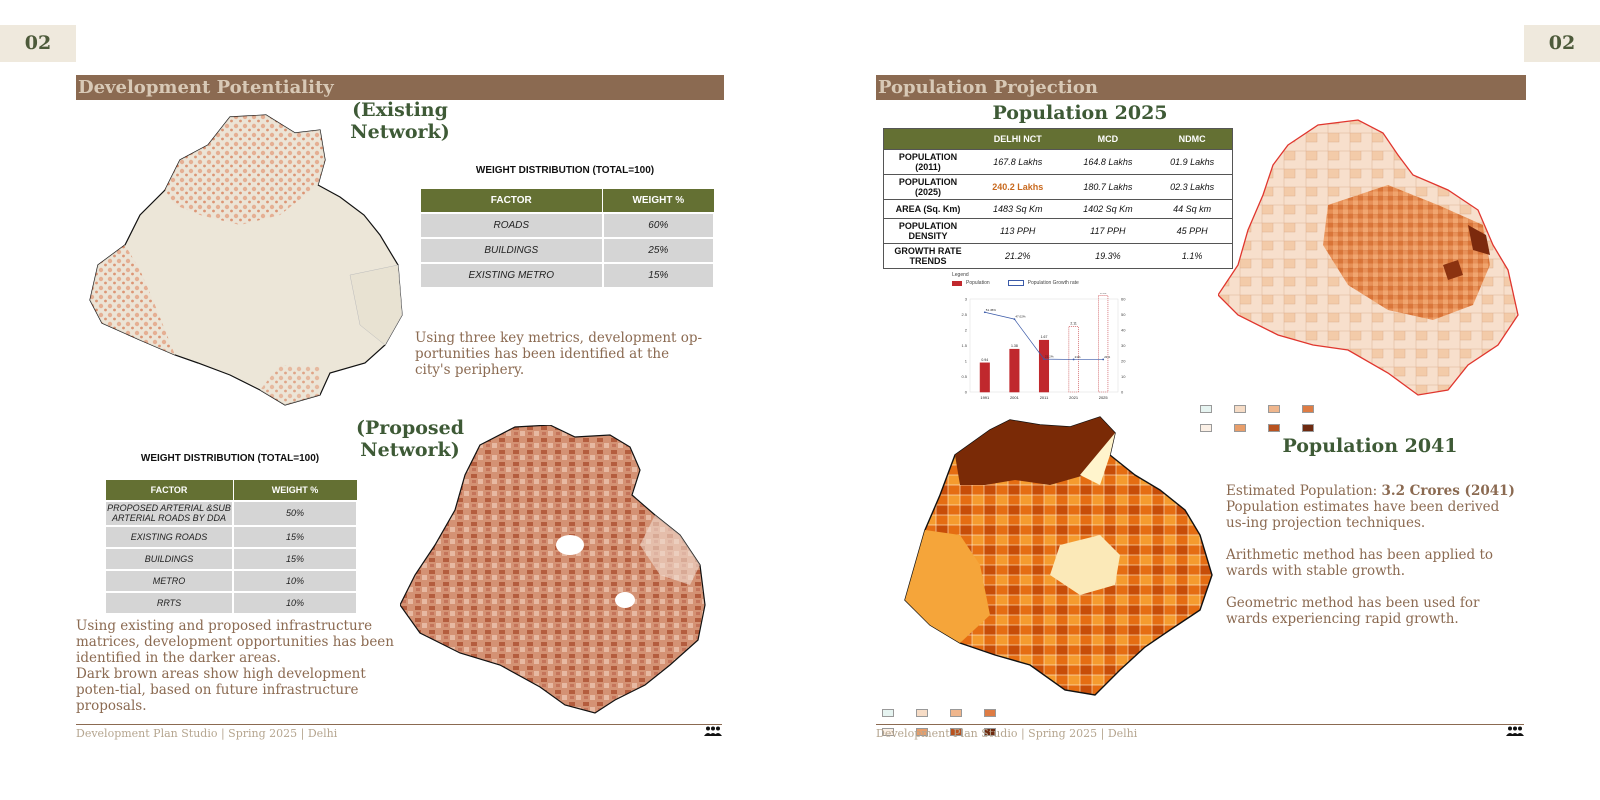 This screenshot has width=1600, height=800. What do you see at coordinates (927, 209) in the screenshot?
I see `row-label: AREA (Sq. Km)` at bounding box center [927, 209].